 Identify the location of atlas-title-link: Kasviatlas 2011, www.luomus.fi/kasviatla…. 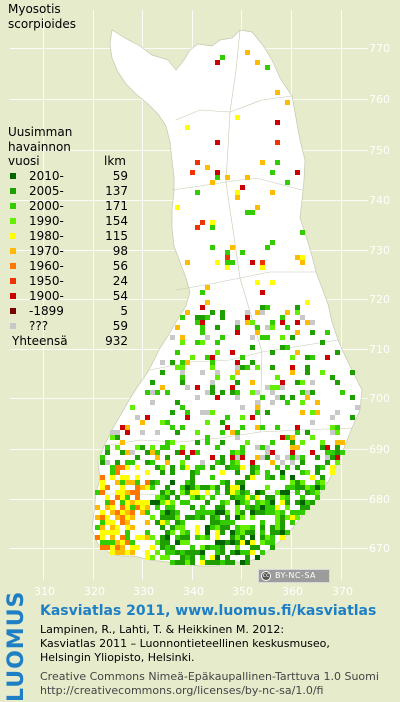
(208, 611).